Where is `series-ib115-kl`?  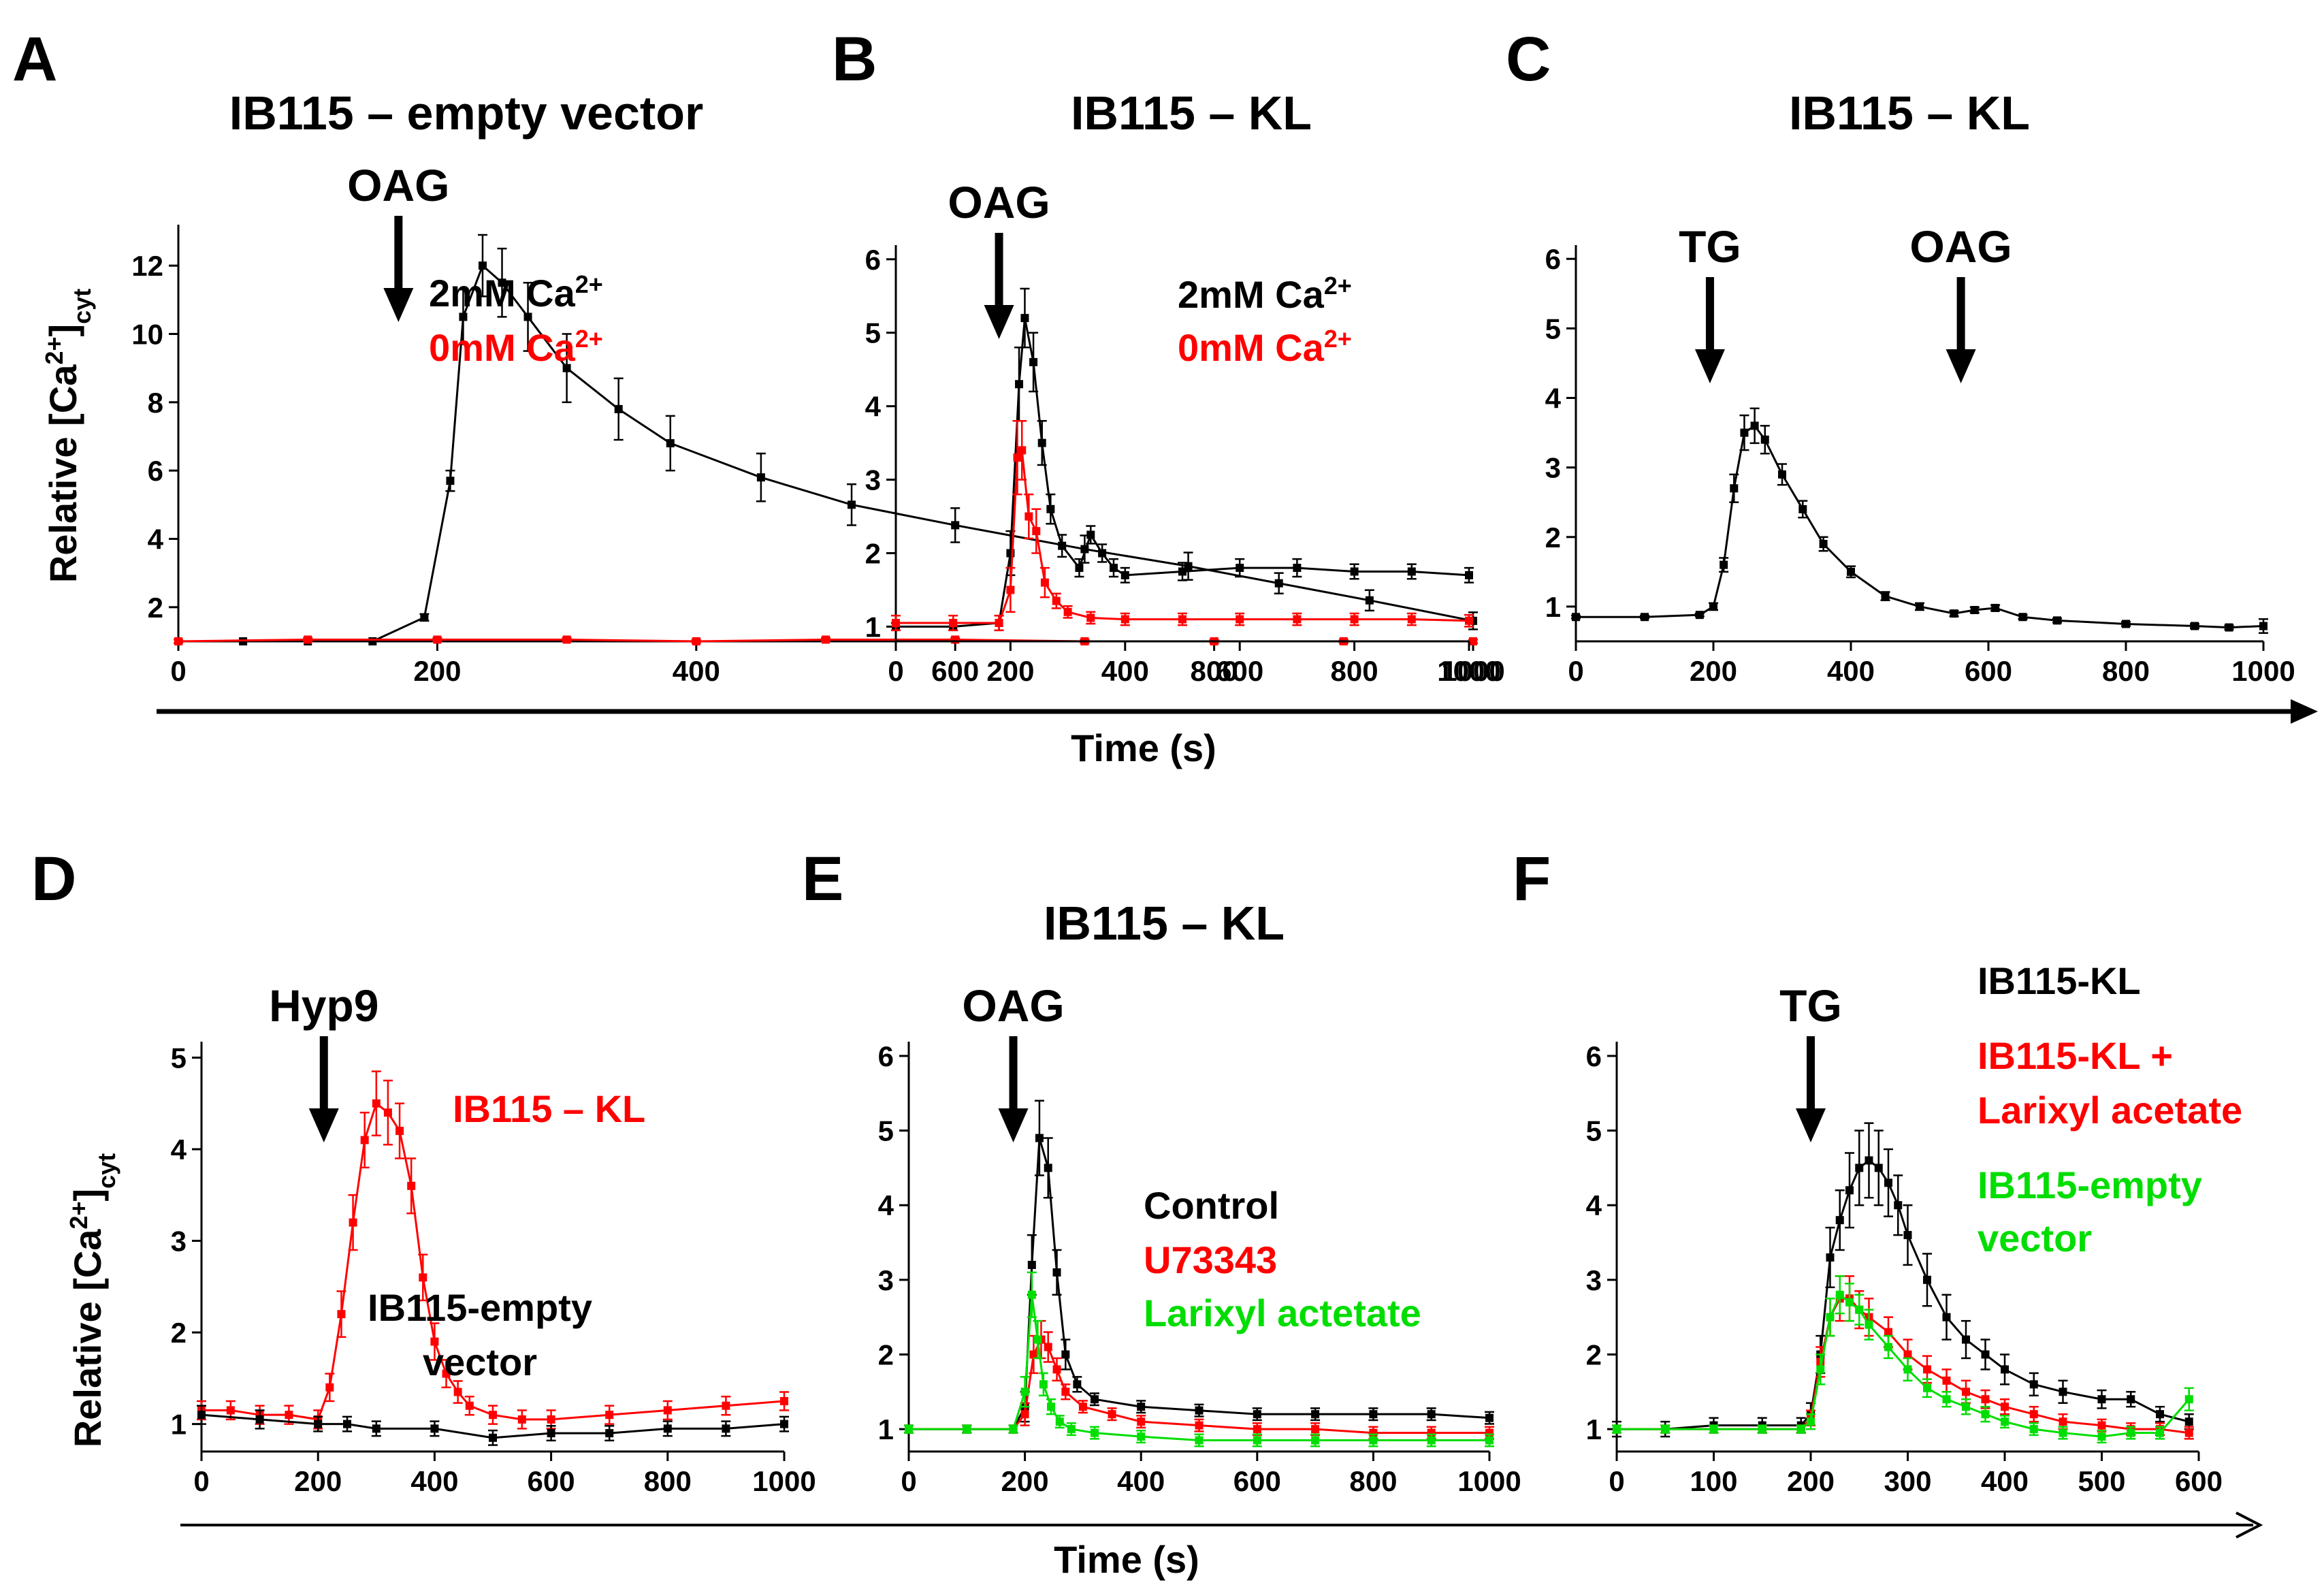 series-ib115-kl is located at coordinates (1919, 520).